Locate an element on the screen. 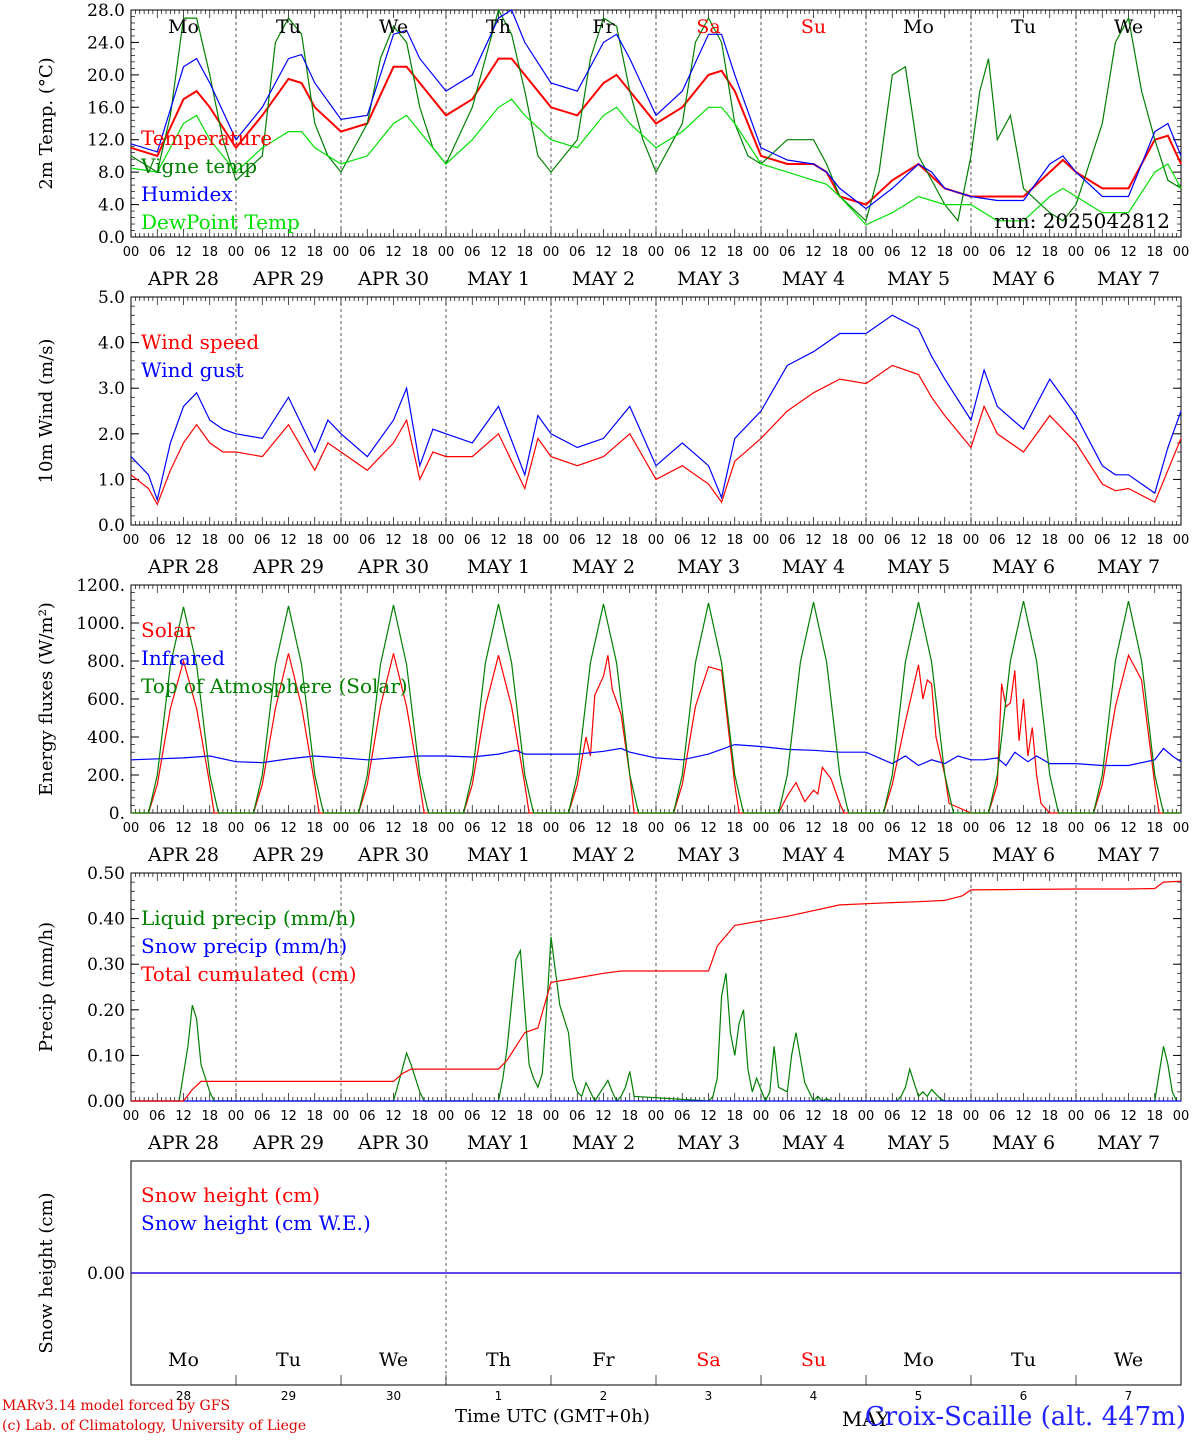  y-tick-label: 0.00 is located at coordinates (106, 1102).